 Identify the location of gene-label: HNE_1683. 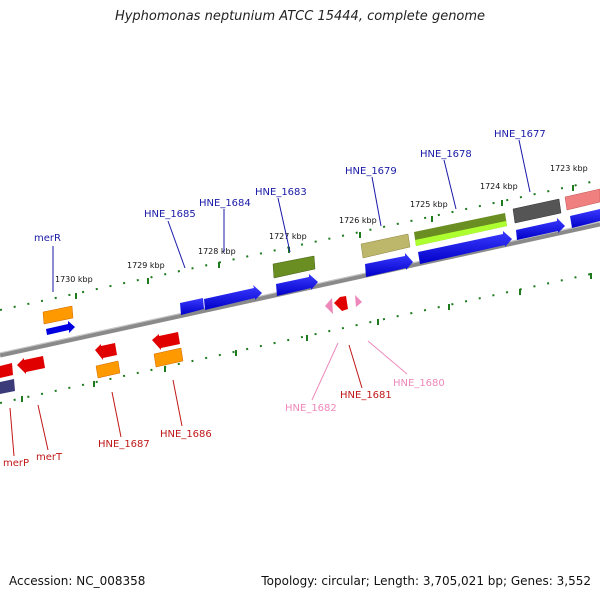
(281, 192).